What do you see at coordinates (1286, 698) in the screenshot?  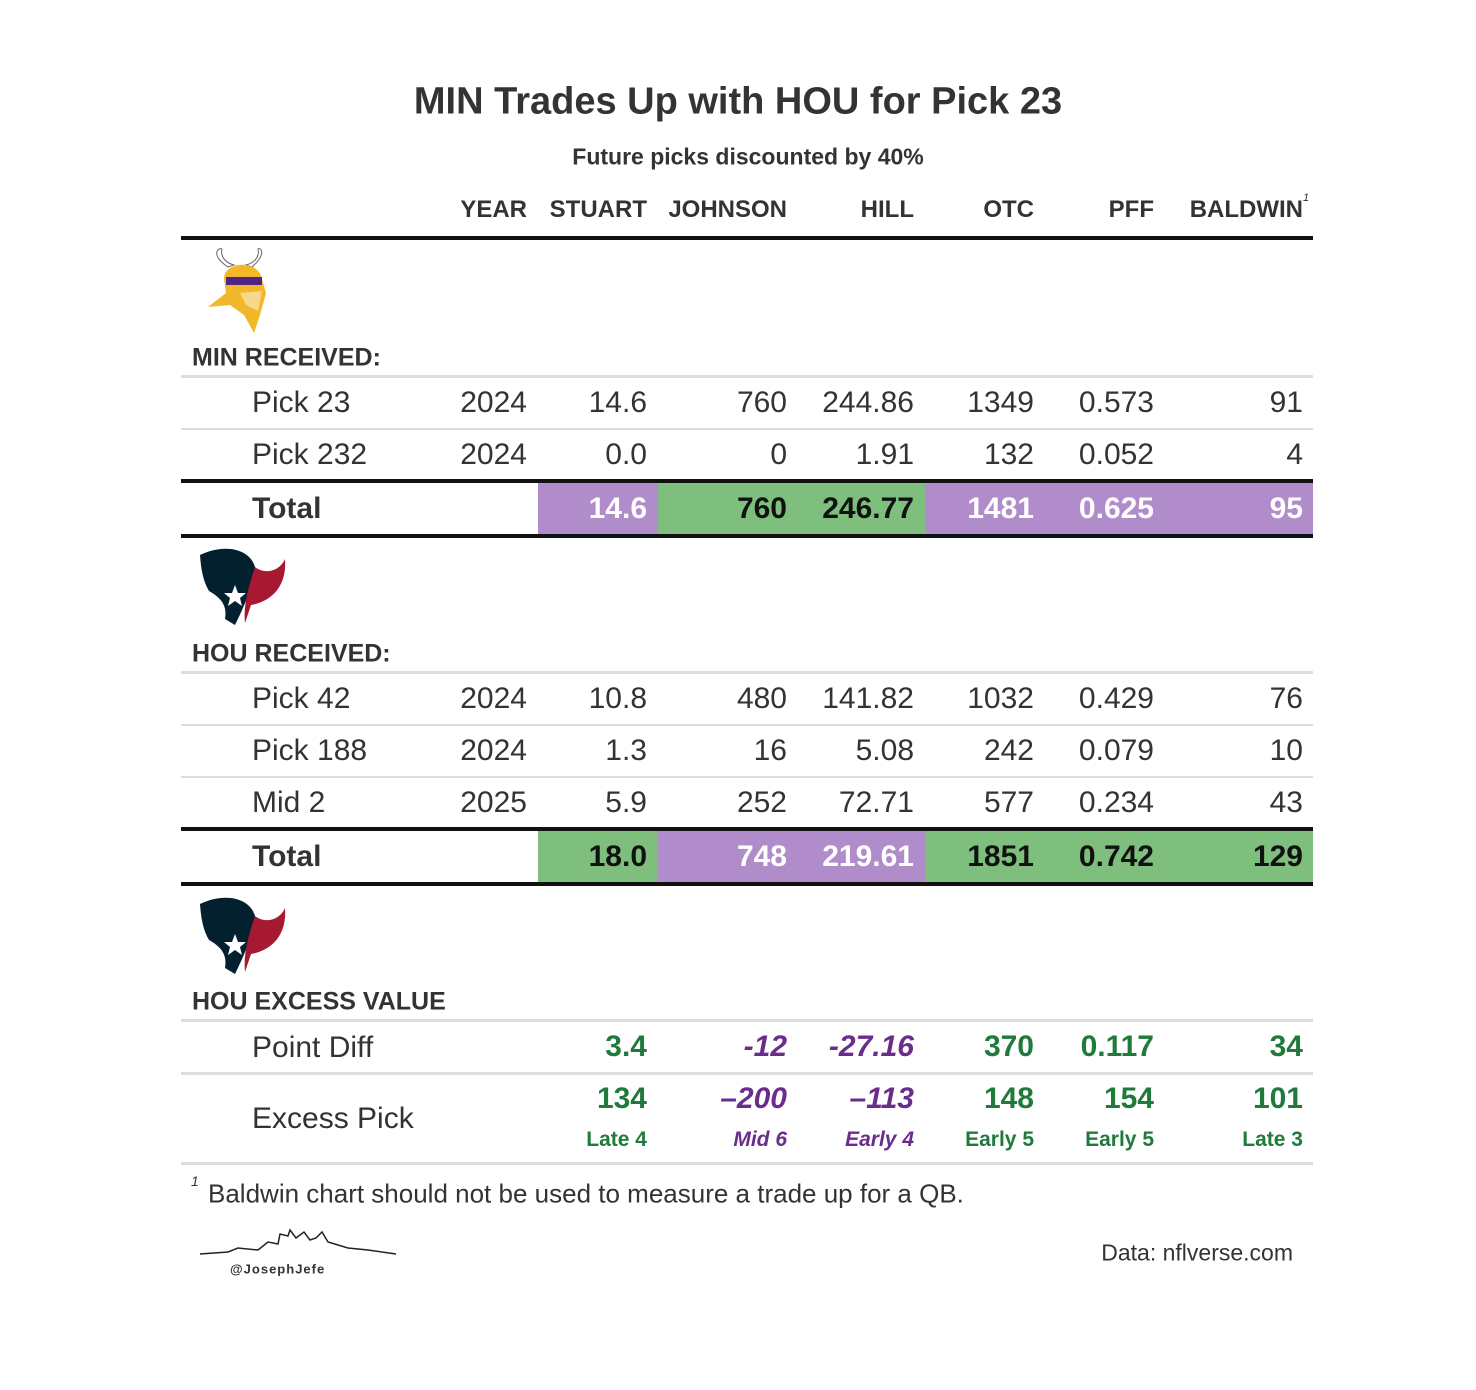 I see `cell: 76` at bounding box center [1286, 698].